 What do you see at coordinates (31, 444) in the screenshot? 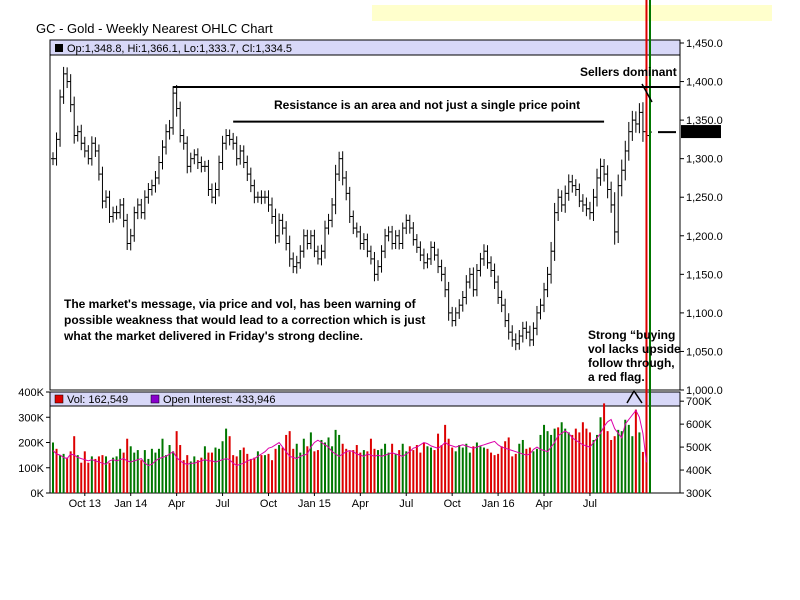
I see `volume-tick-label: 200K` at bounding box center [31, 444].